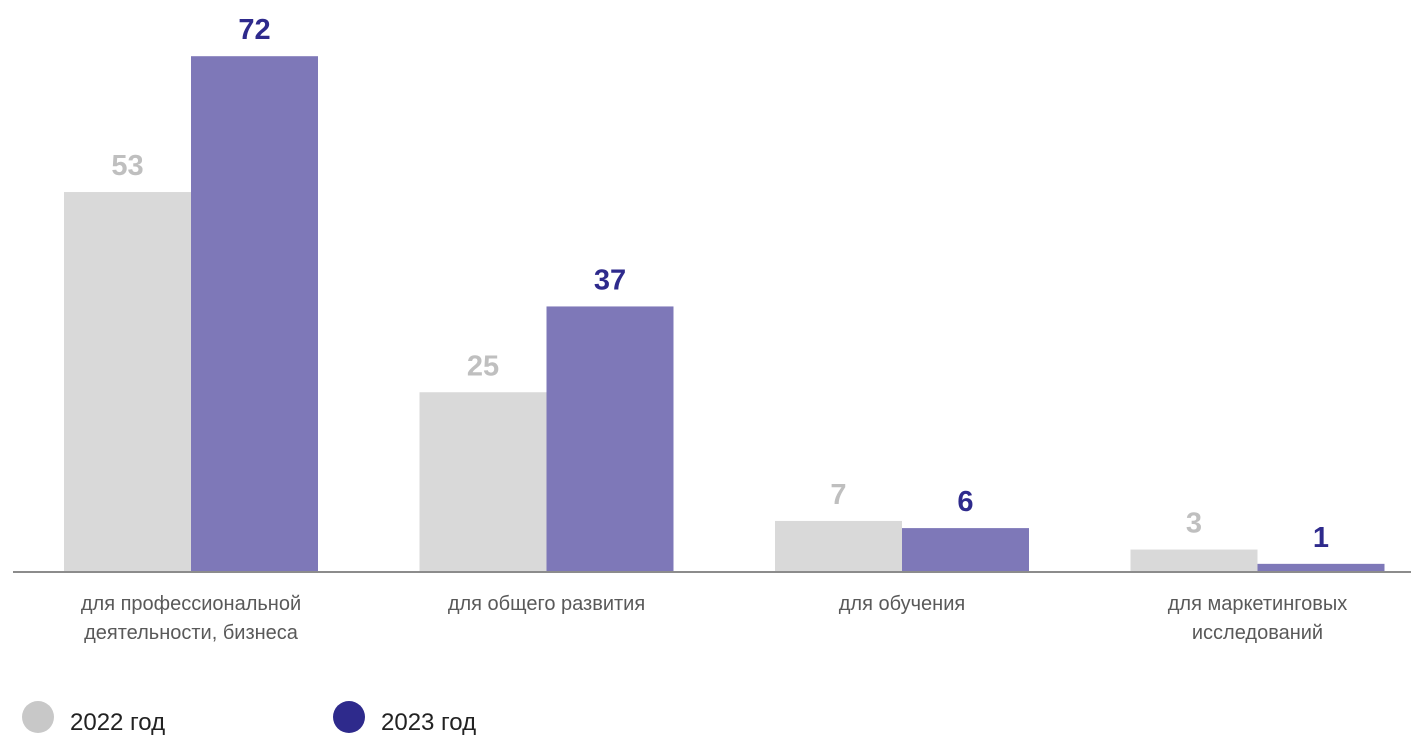  What do you see at coordinates (127, 166) in the screenshot?
I see `data-label-2022-0: 53` at bounding box center [127, 166].